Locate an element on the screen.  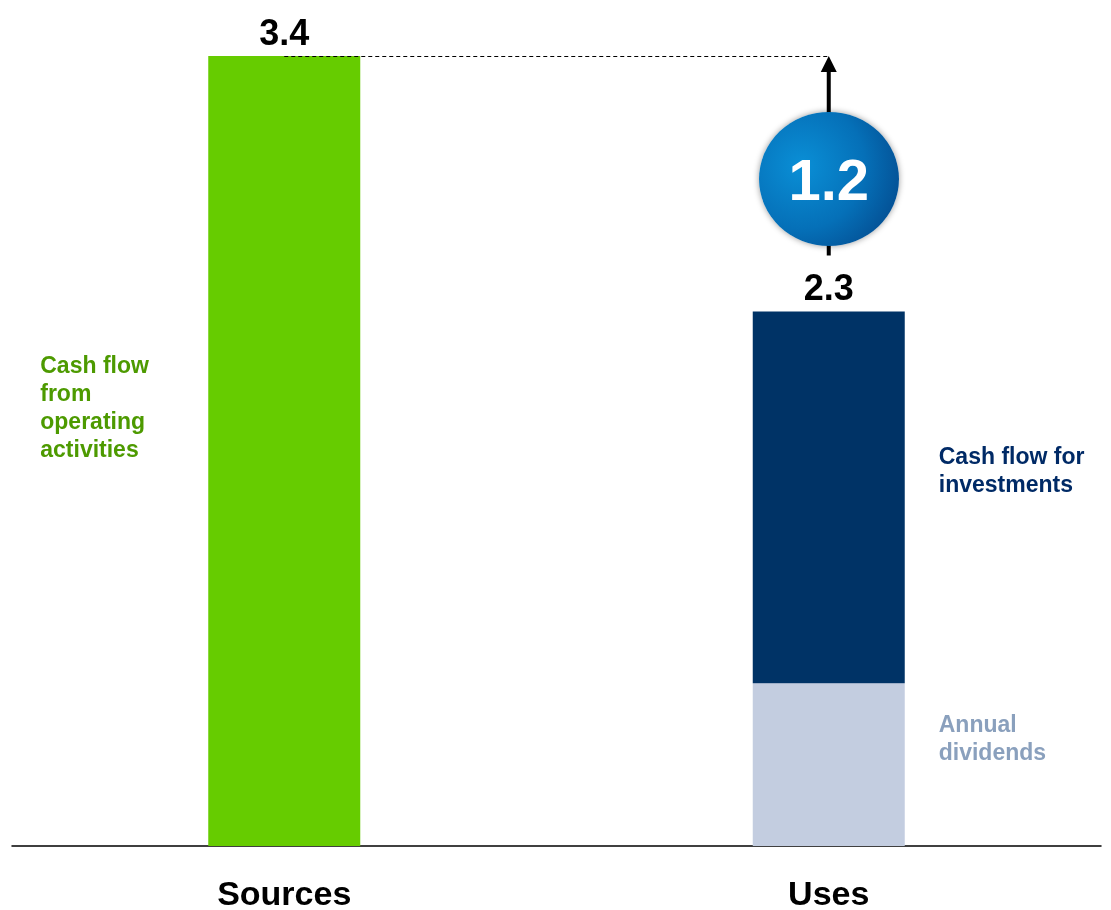
total-label: 2.3 is located at coordinates (828, 288).